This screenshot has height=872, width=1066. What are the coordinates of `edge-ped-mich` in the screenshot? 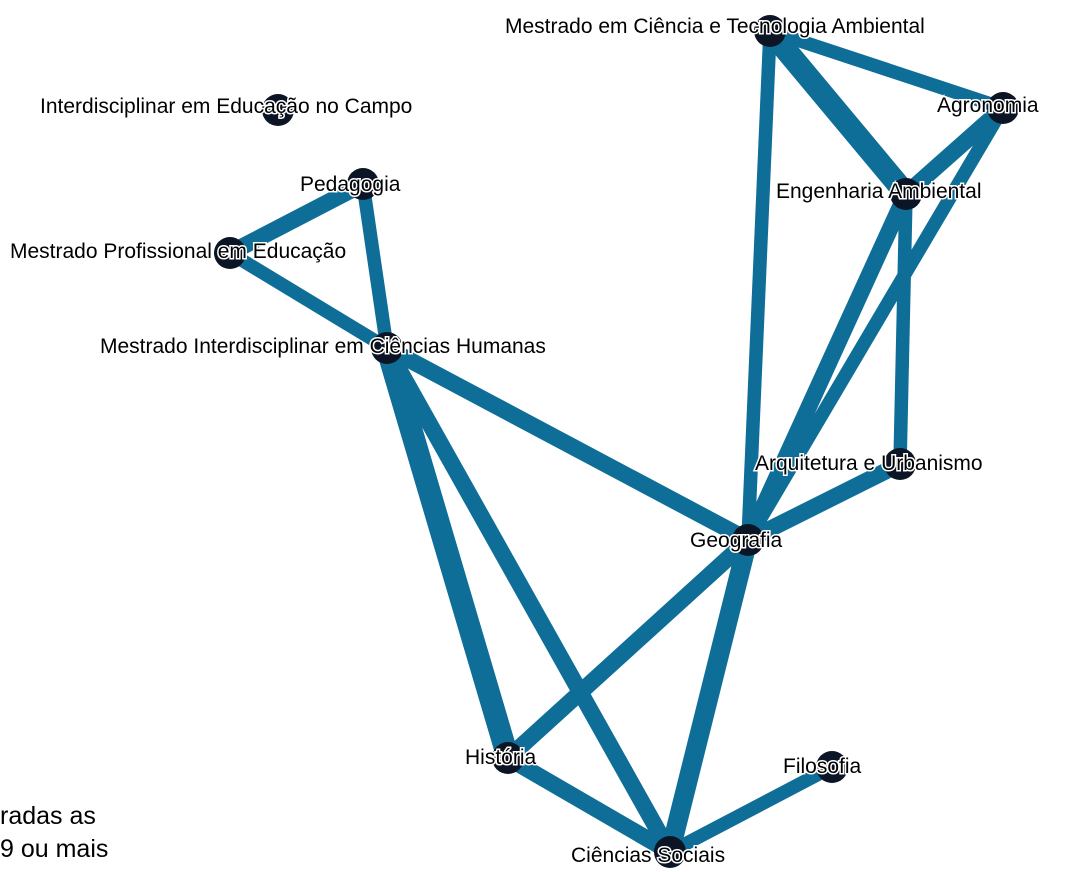 It's located at (375, 266).